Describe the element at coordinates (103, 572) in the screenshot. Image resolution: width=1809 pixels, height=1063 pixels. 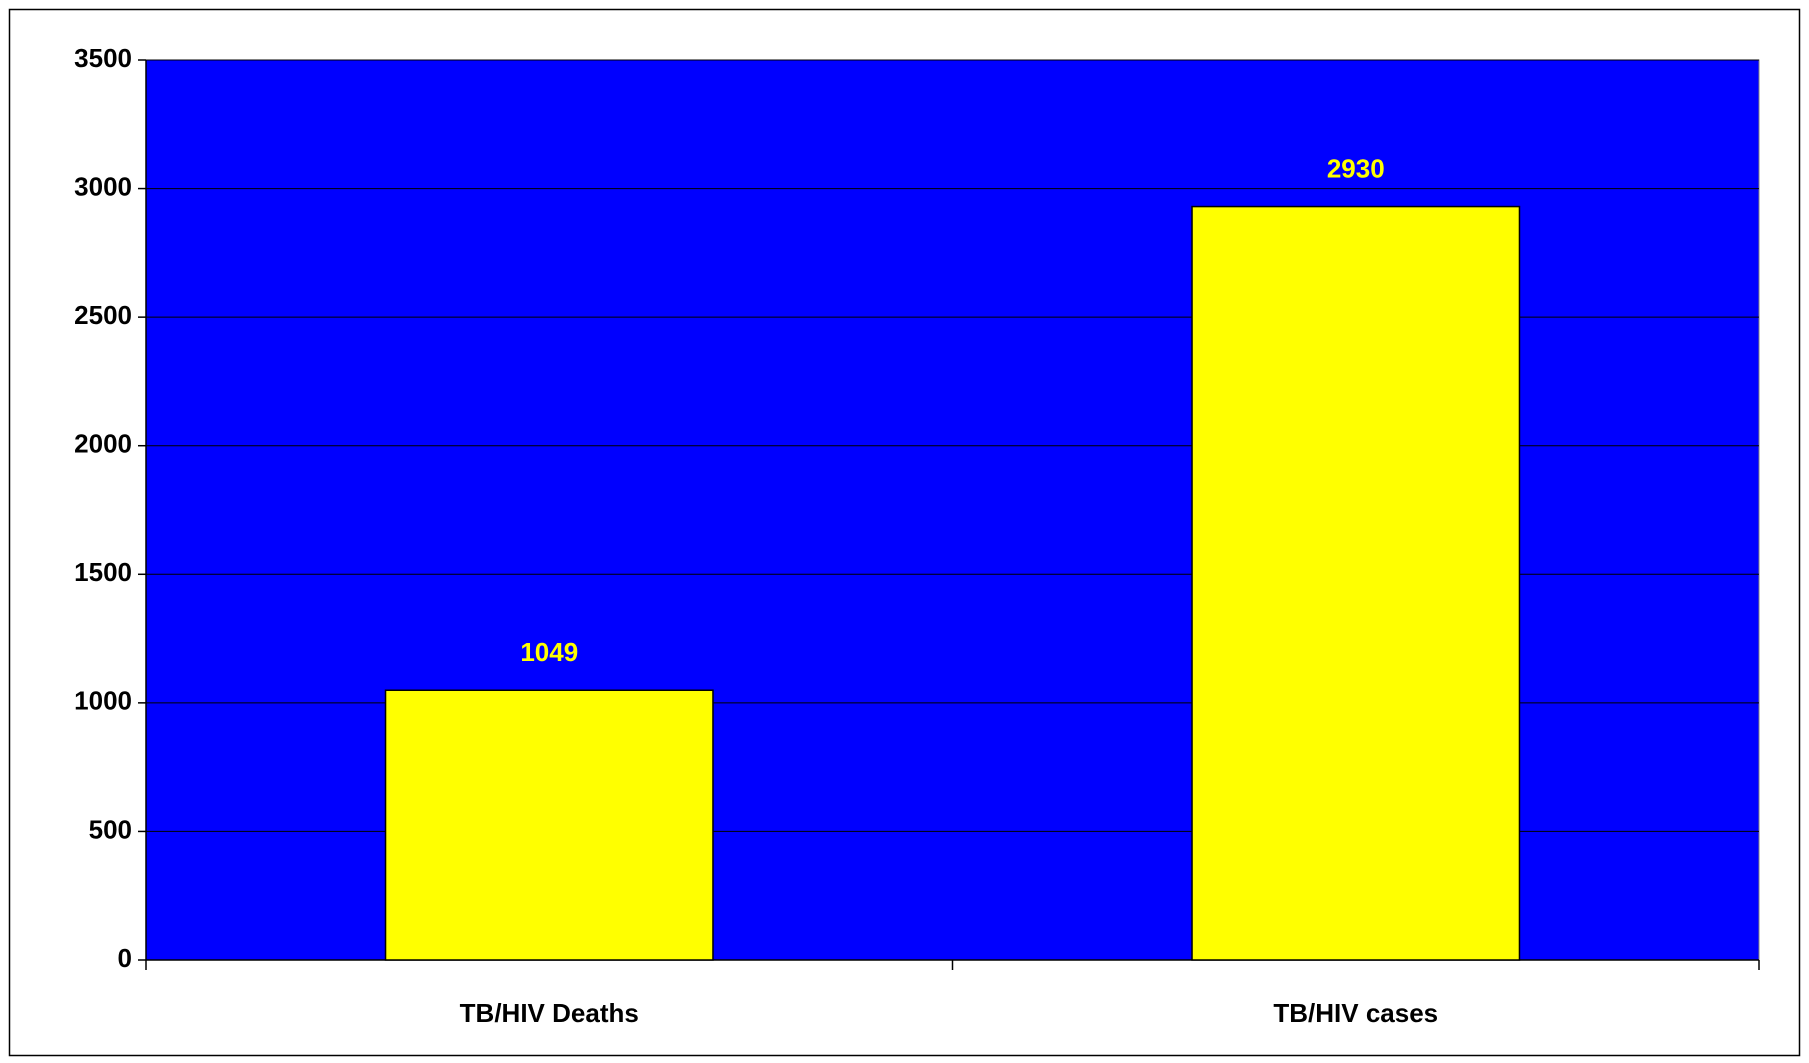
I see `y-tick-label: 1500` at that location.